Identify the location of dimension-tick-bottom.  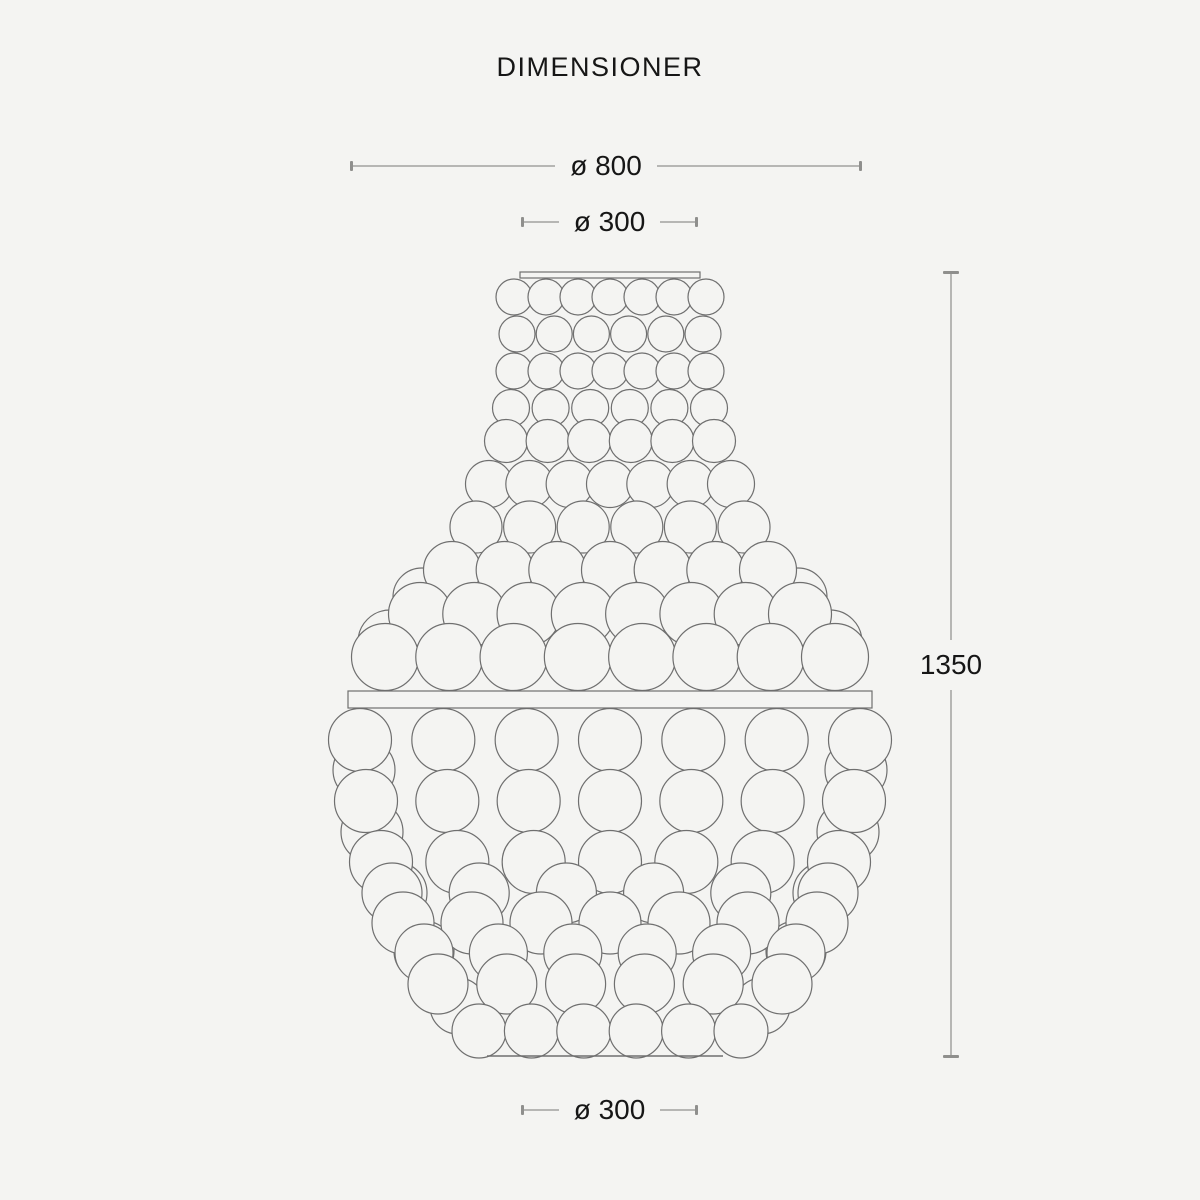
(951, 1056).